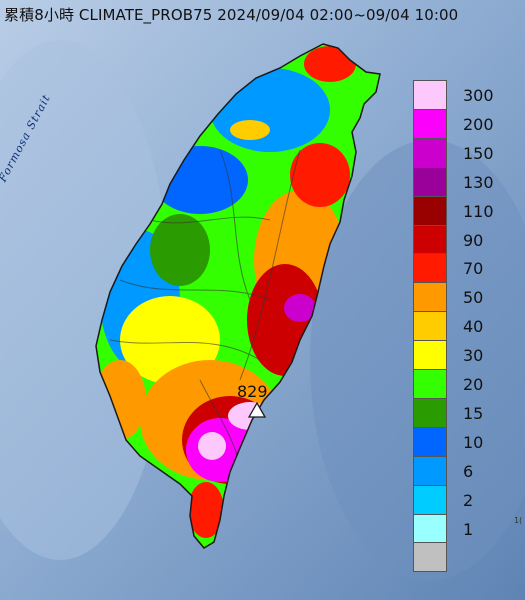  What do you see at coordinates (473, 384) in the screenshot?
I see `legend-label: 20` at bounding box center [473, 384].